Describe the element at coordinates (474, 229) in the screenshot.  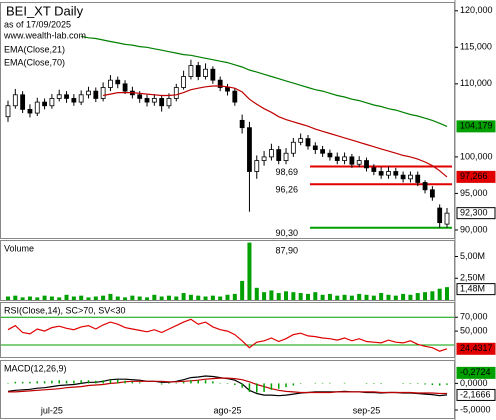
I see `y-tick-label: 90,000` at that location.